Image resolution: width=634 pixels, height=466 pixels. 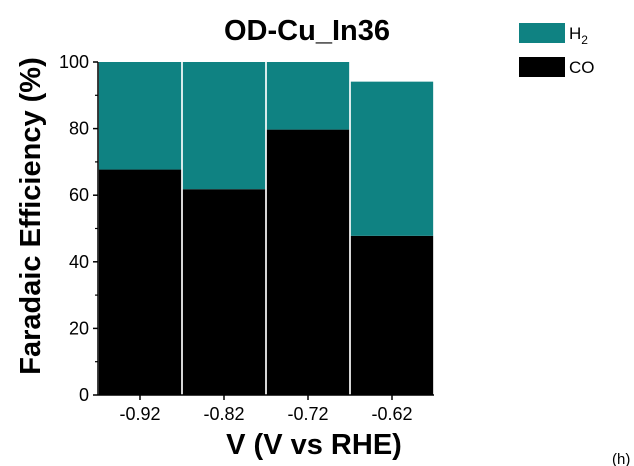 I want to click on y-tick-label: 0, so click(x=84, y=395).